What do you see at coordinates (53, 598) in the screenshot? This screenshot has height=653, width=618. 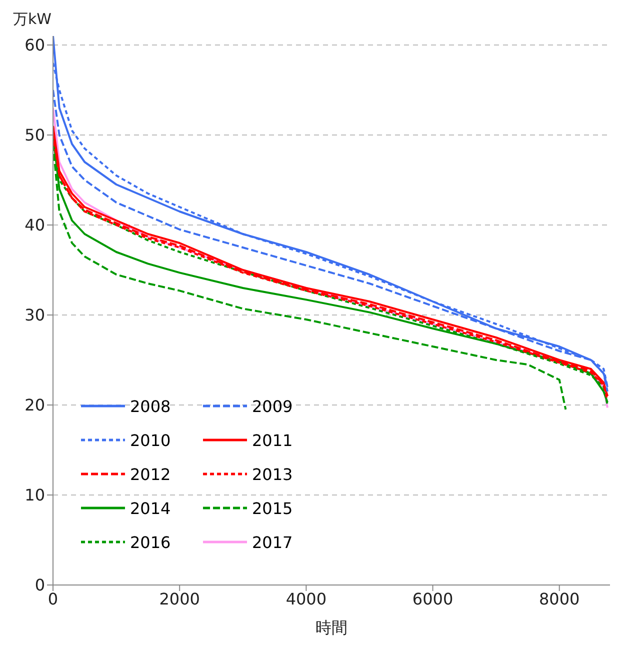 I see `x-tick-label: 0` at bounding box center [53, 598].